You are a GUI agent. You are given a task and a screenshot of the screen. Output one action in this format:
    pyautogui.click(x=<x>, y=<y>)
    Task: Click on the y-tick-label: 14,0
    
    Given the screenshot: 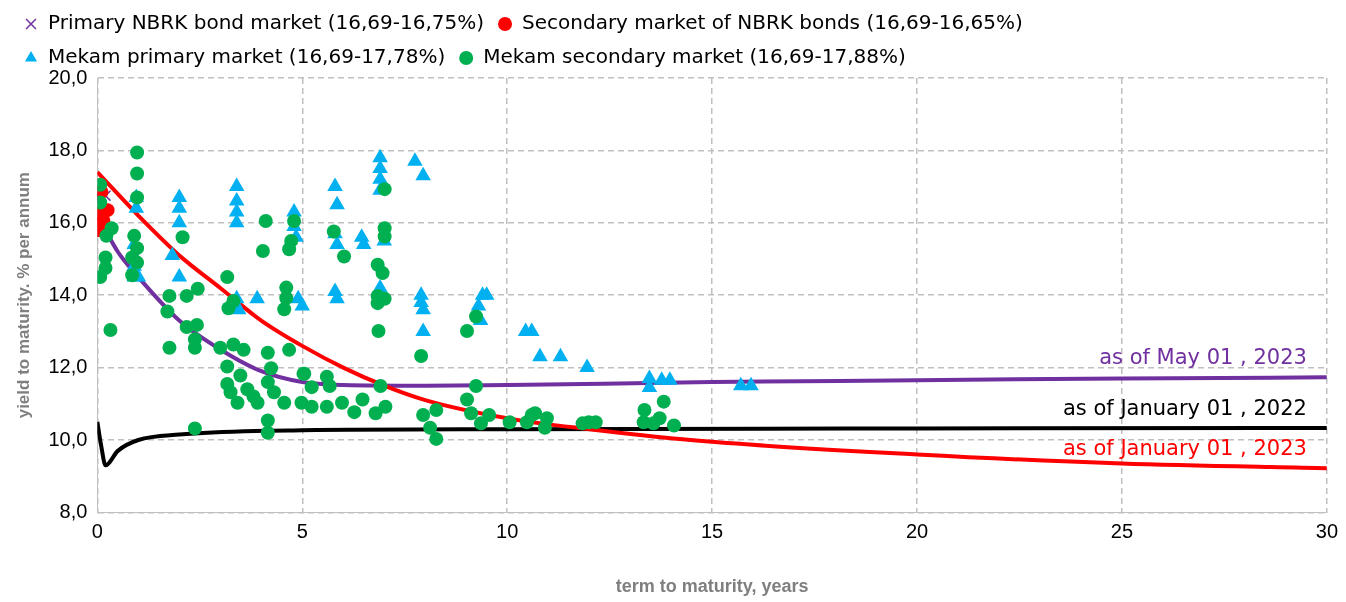 What is the action you would take?
    pyautogui.click(x=68, y=293)
    